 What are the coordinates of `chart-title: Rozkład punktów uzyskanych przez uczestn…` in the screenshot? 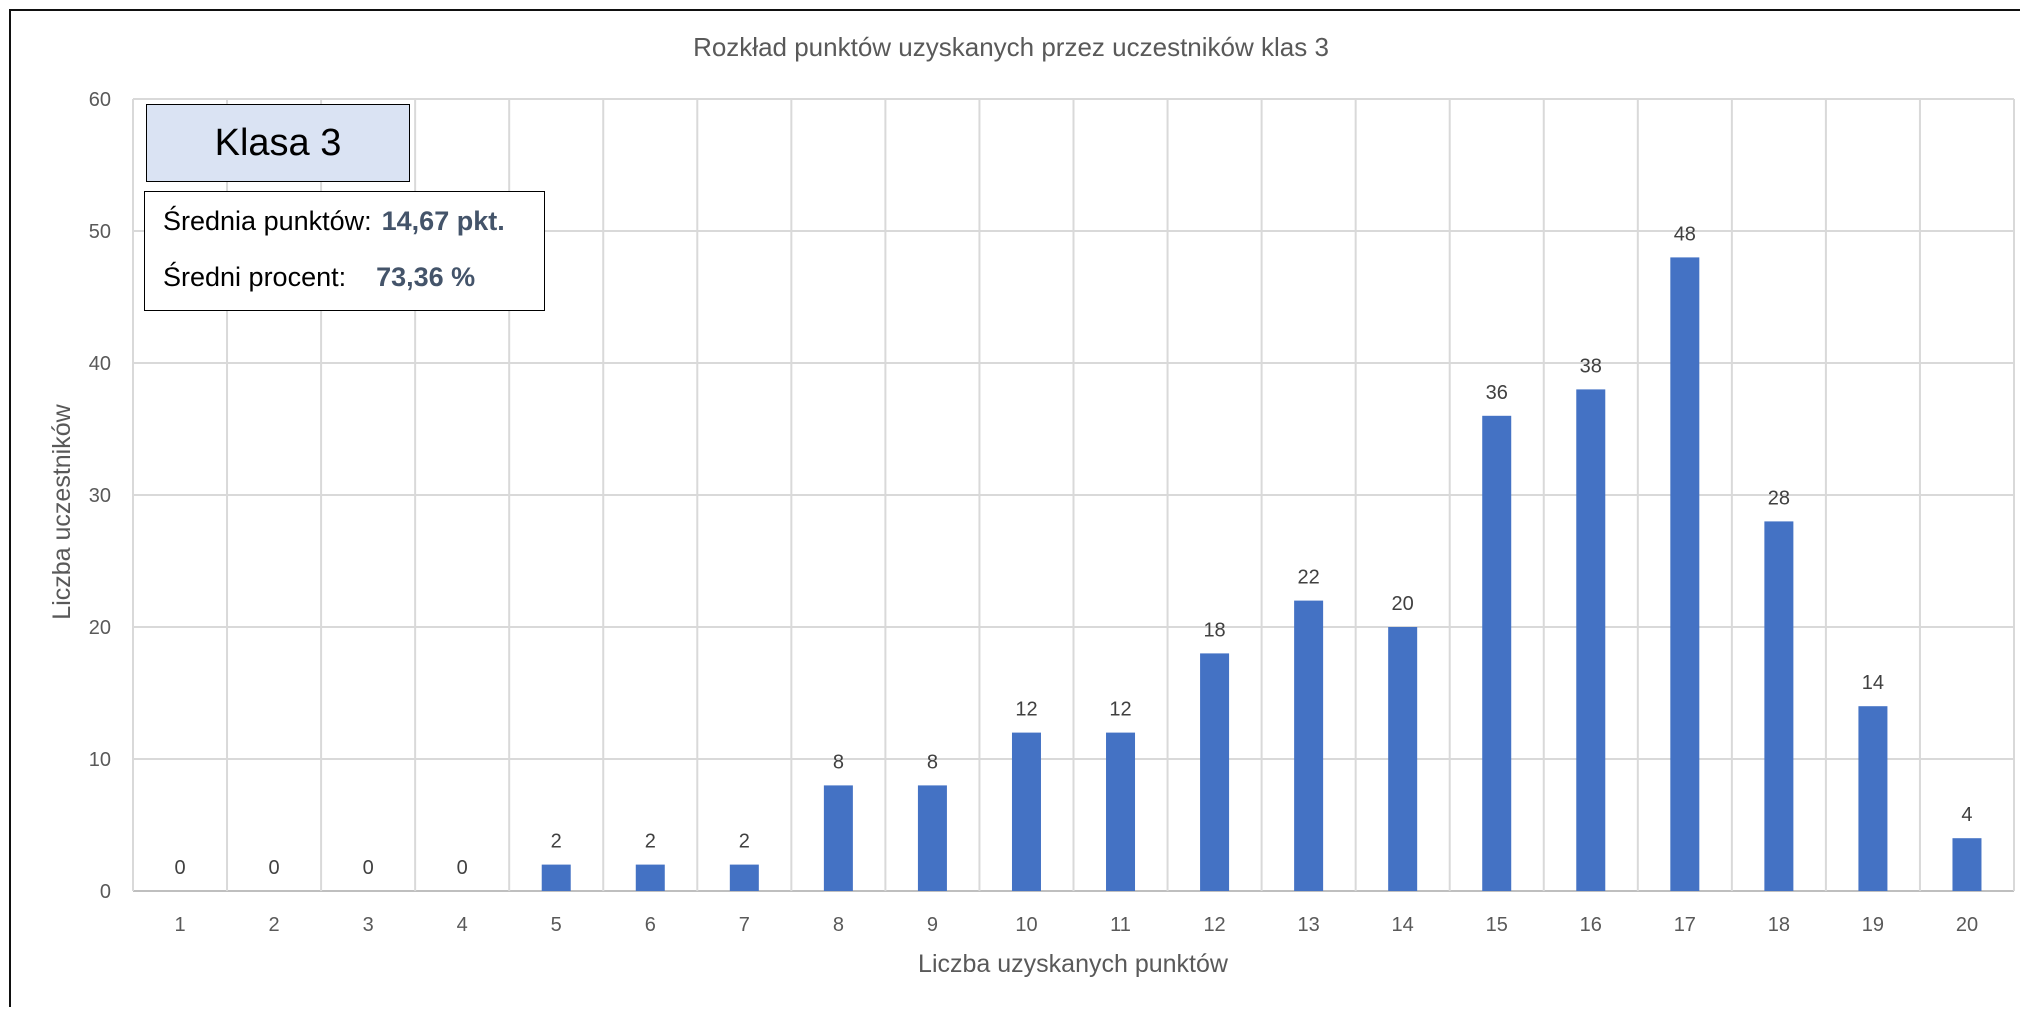 It's located at (1011, 47).